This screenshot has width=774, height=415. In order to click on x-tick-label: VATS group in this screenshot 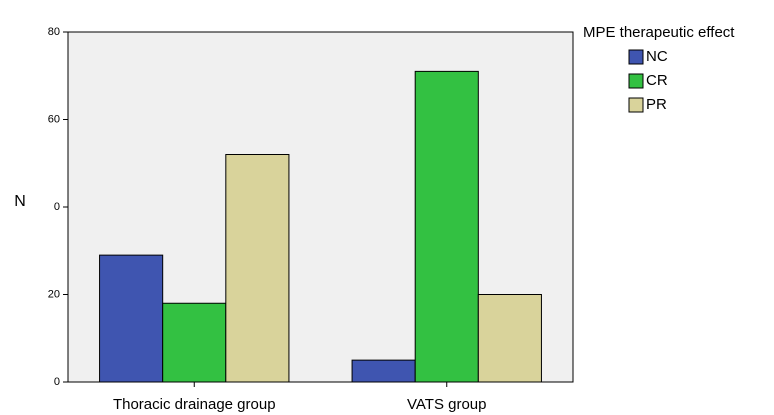, I will do `click(446, 404)`.